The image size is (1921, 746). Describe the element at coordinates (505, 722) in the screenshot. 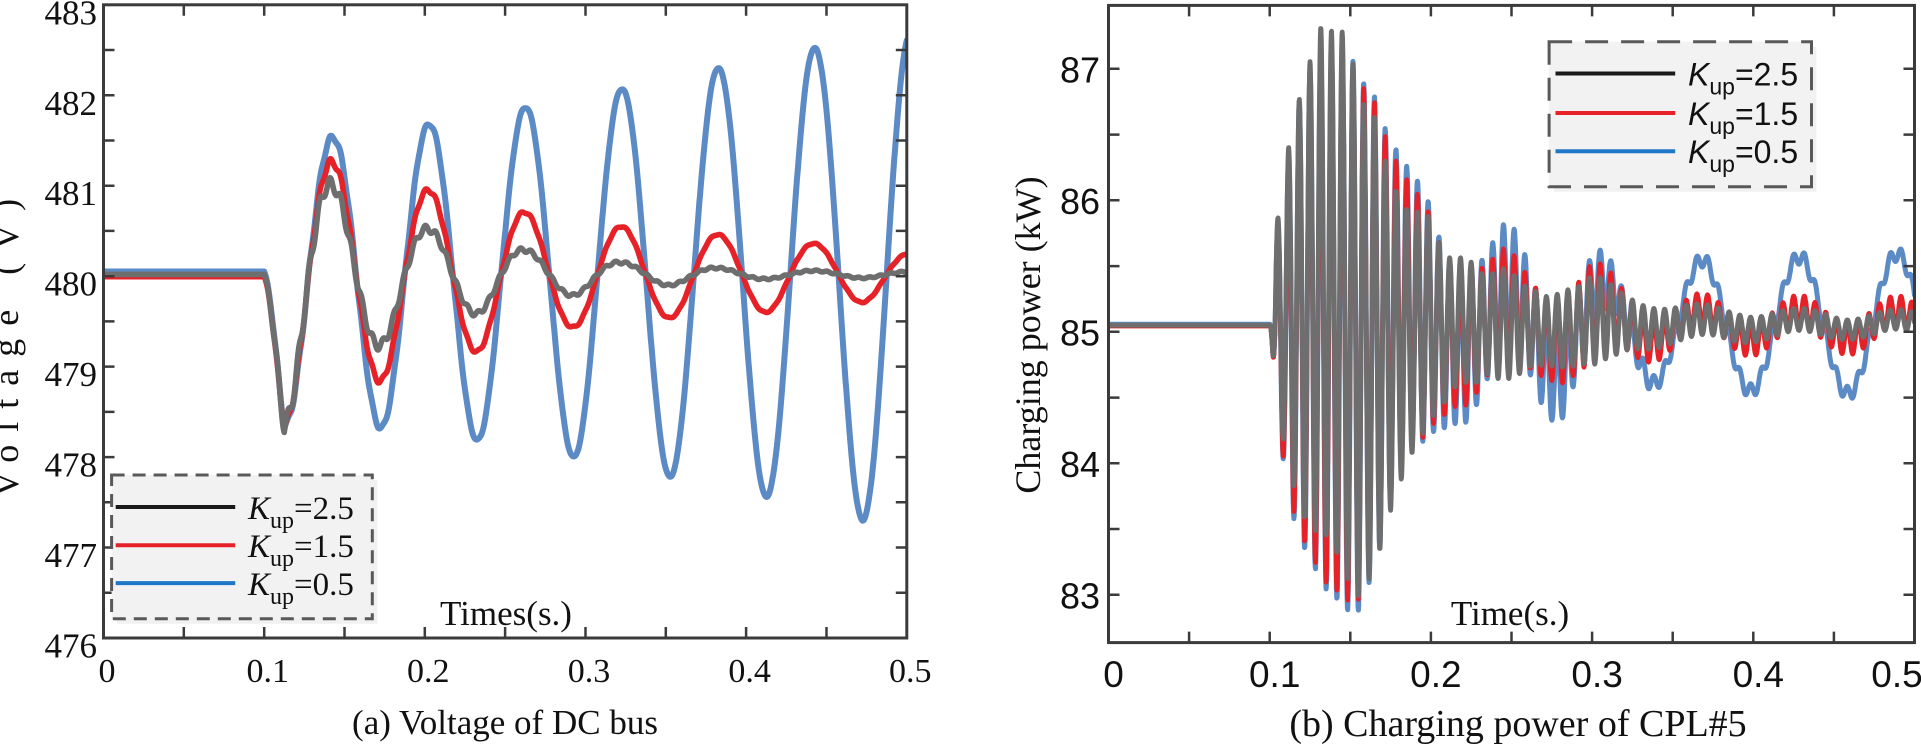

I see `svg-text: (a) Voltage of DC bus` at that location.